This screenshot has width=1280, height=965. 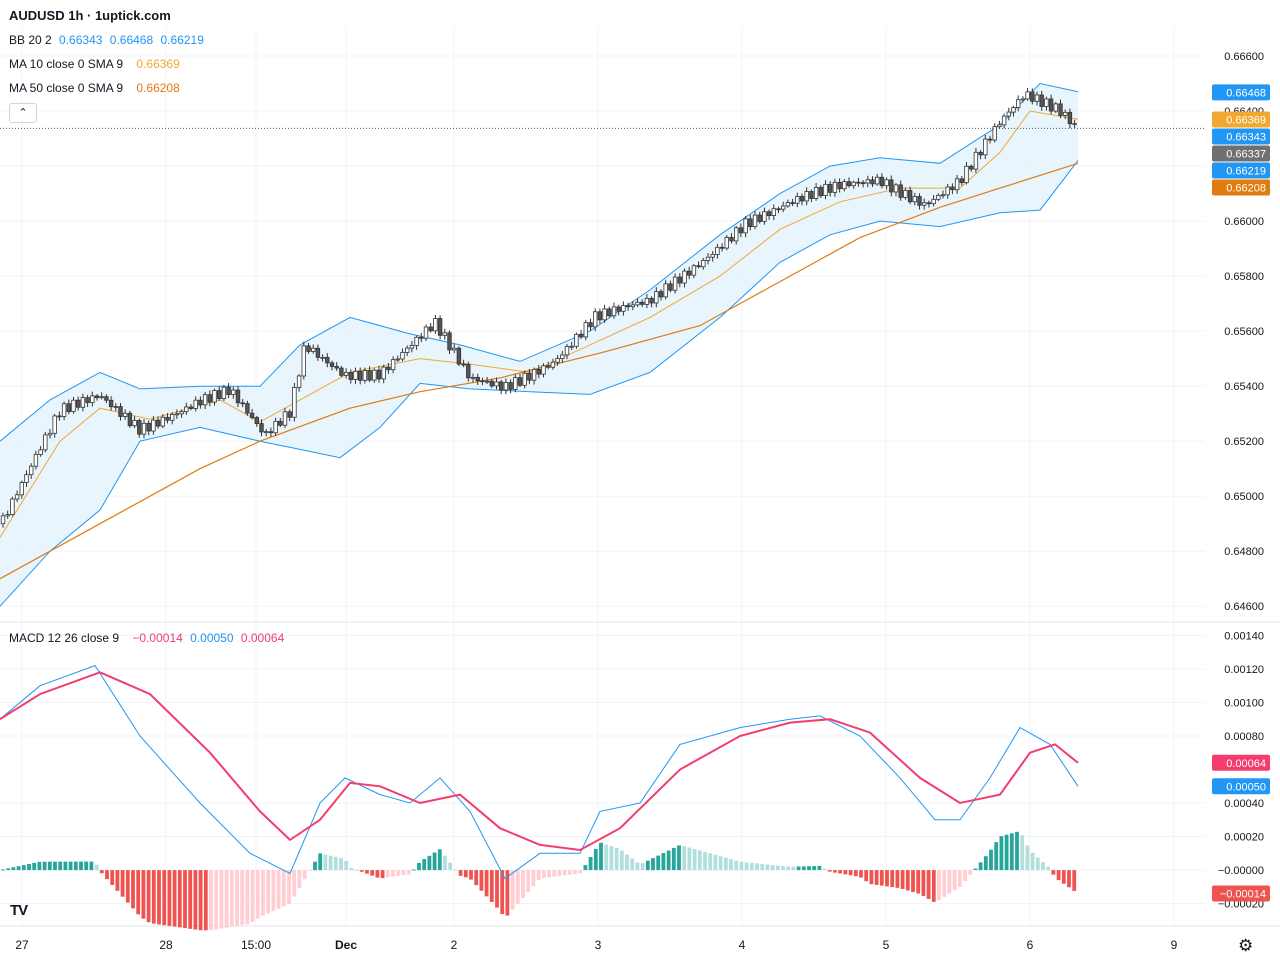 What do you see at coordinates (23, 113) in the screenshot?
I see `collapse-legend-button: ⌃` at bounding box center [23, 113].